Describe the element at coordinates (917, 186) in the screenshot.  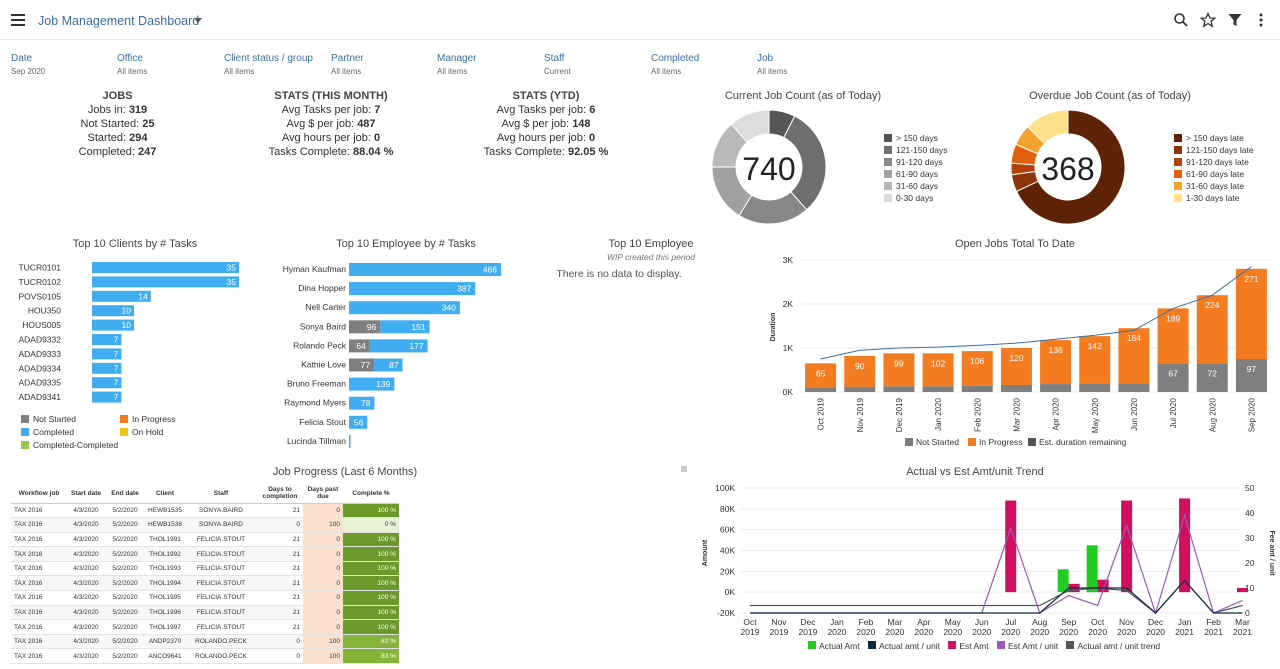
I see `legend-label: 31-60 days` at that location.